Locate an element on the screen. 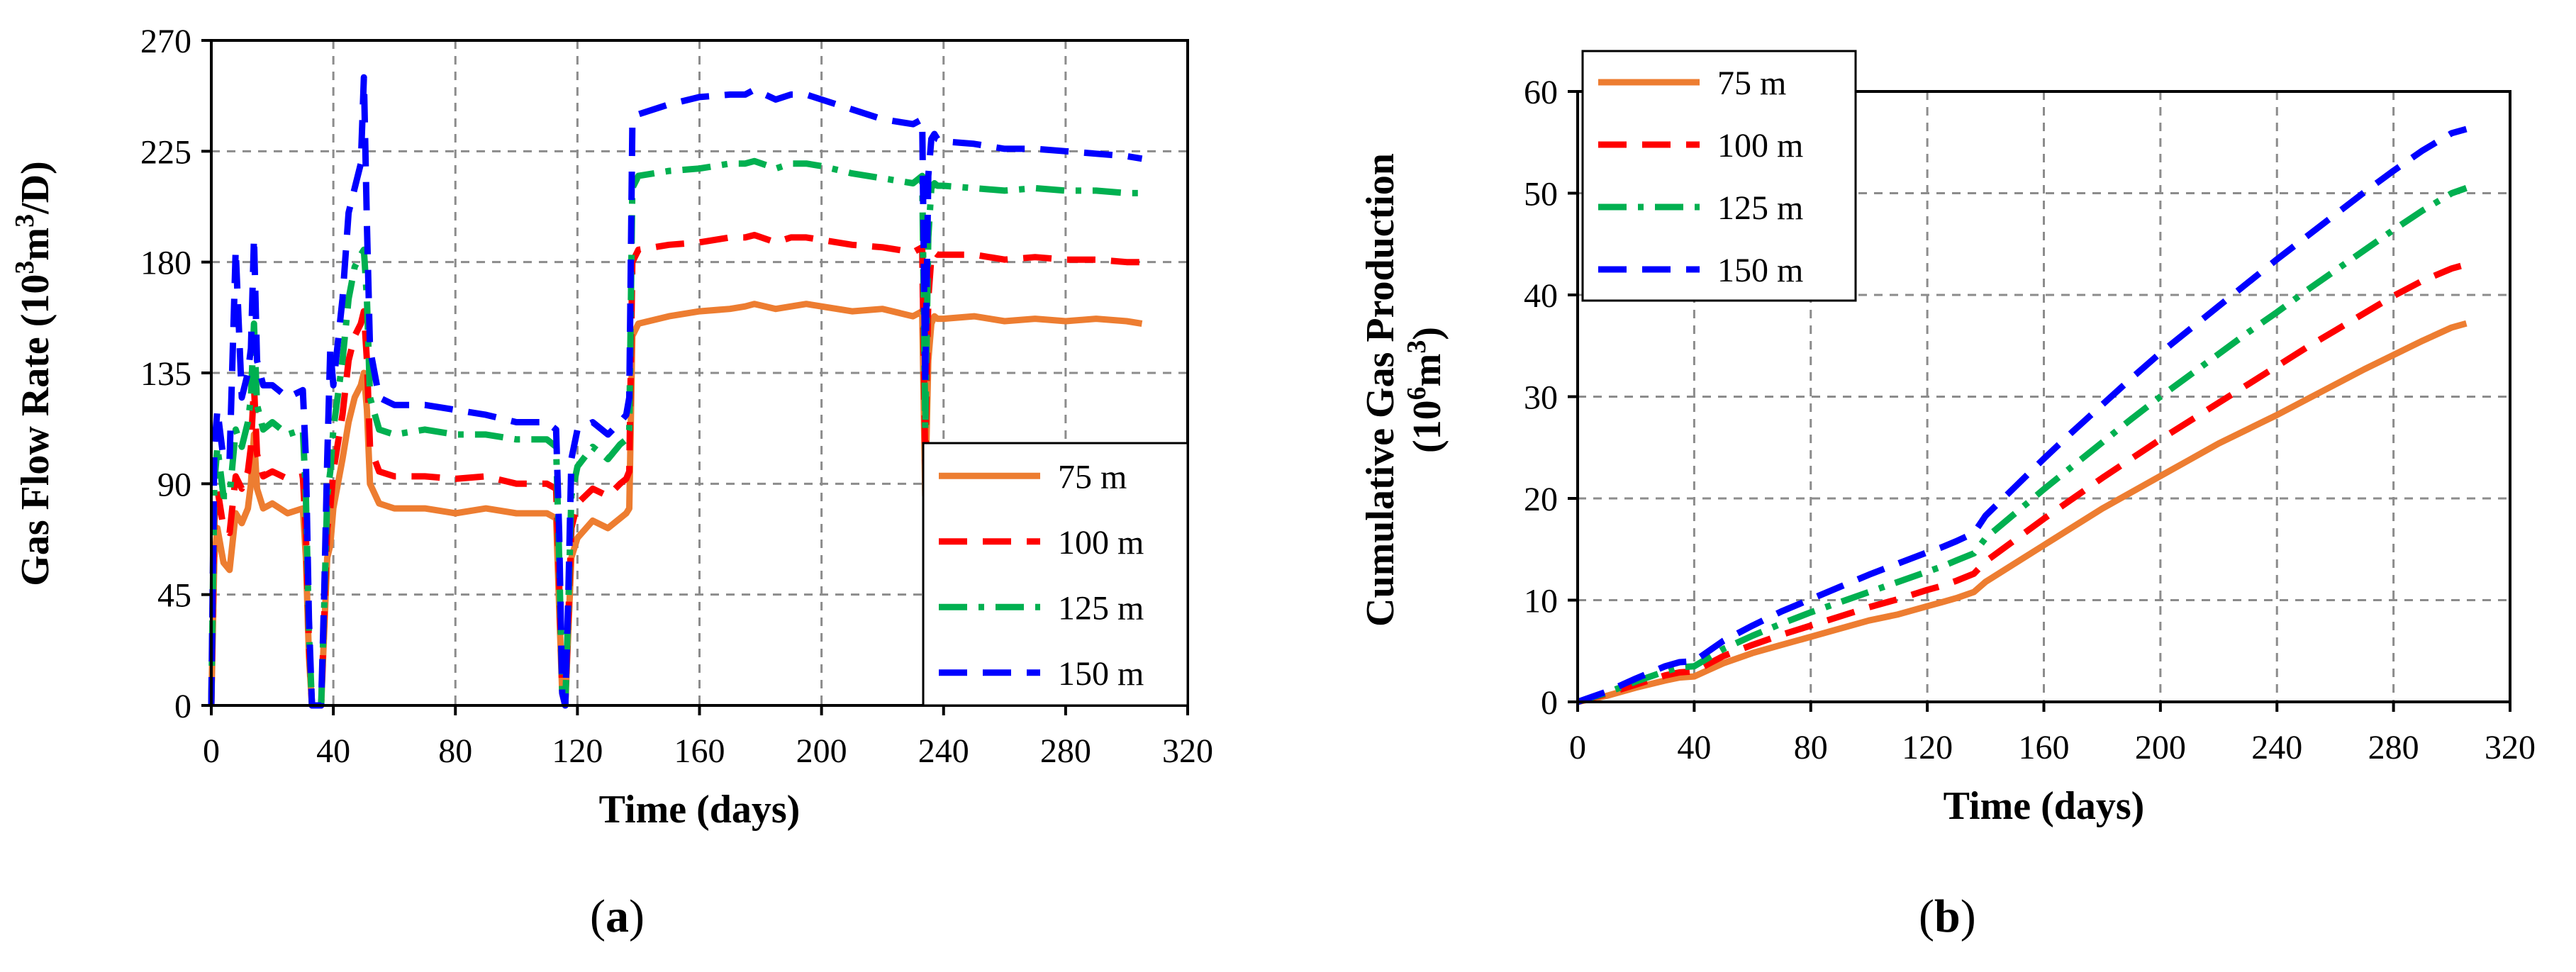 This screenshot has width=2576, height=972. chart-b-x-tick-label: 40 is located at coordinates (1694, 747).